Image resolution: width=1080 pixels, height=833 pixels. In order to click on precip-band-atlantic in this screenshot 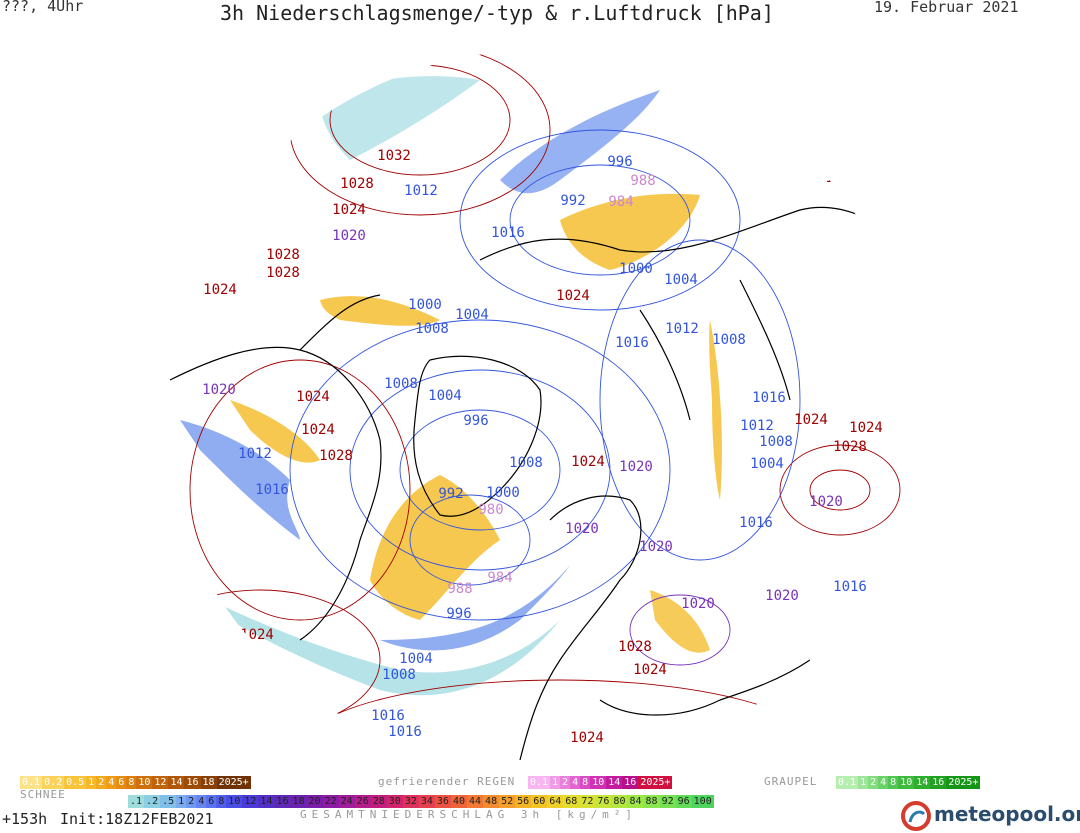, I will do `click(475, 608)`.